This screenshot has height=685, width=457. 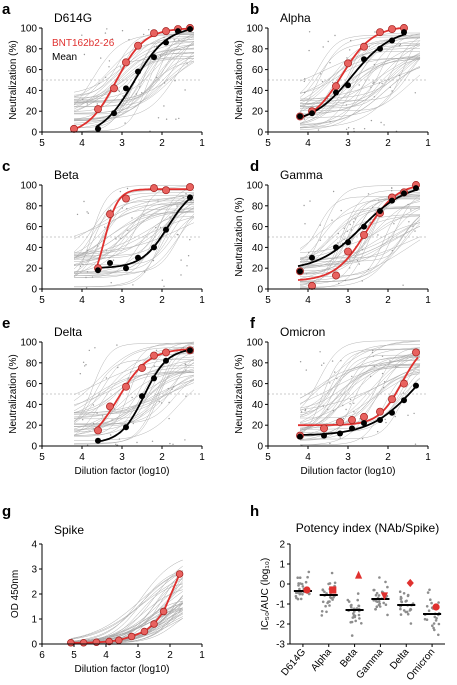 I want to click on panel-title: Beta, so click(x=66, y=175).